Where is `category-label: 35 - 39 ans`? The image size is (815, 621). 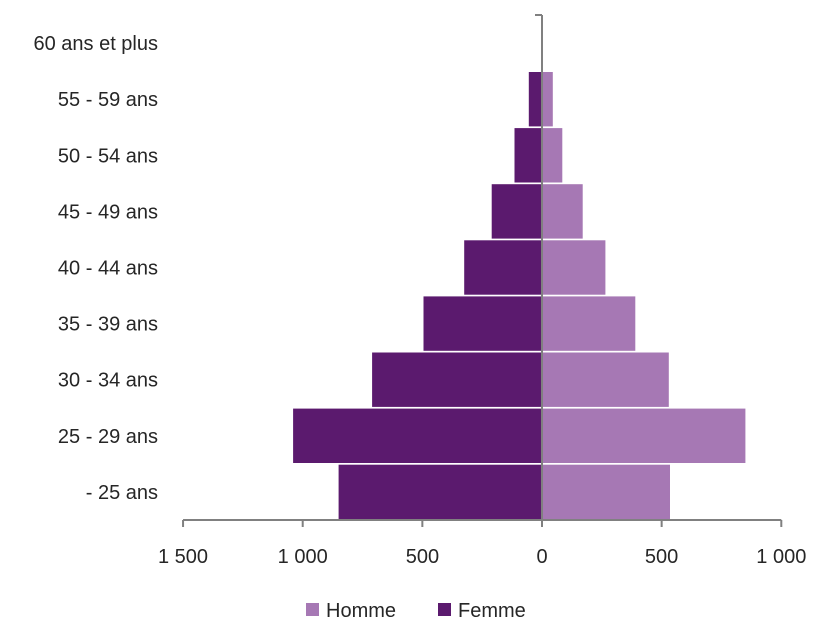
category-label: 35 - 39 ans is located at coordinates (108, 325).